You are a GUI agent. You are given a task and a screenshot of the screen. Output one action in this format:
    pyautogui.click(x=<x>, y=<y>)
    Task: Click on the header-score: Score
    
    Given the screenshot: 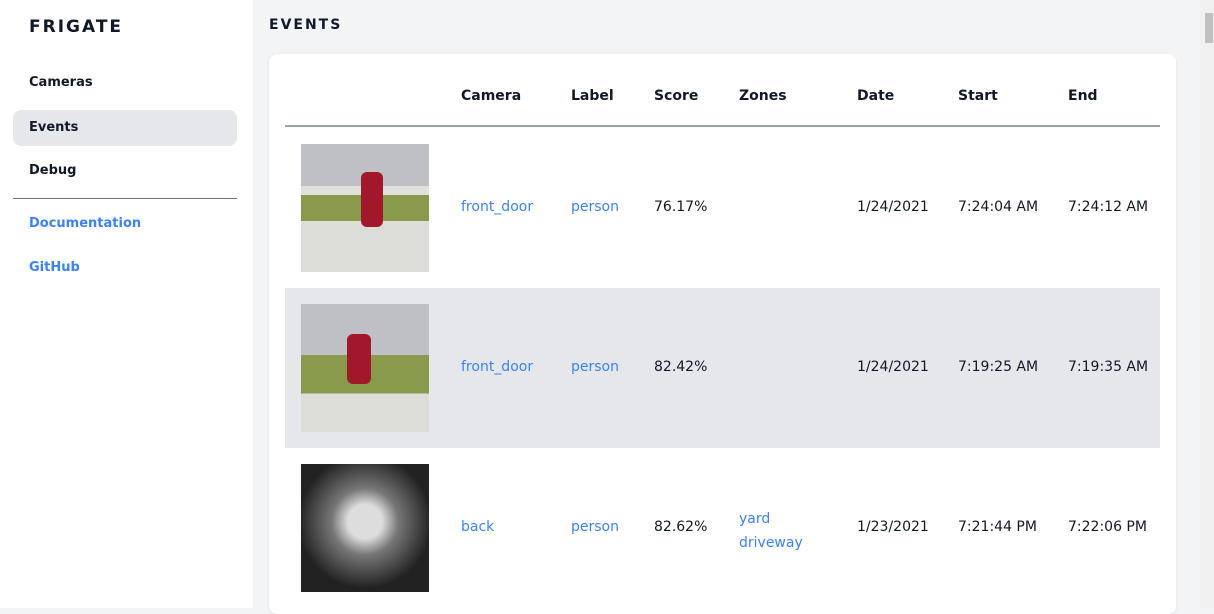 What is the action you would take?
    pyautogui.click(x=676, y=96)
    